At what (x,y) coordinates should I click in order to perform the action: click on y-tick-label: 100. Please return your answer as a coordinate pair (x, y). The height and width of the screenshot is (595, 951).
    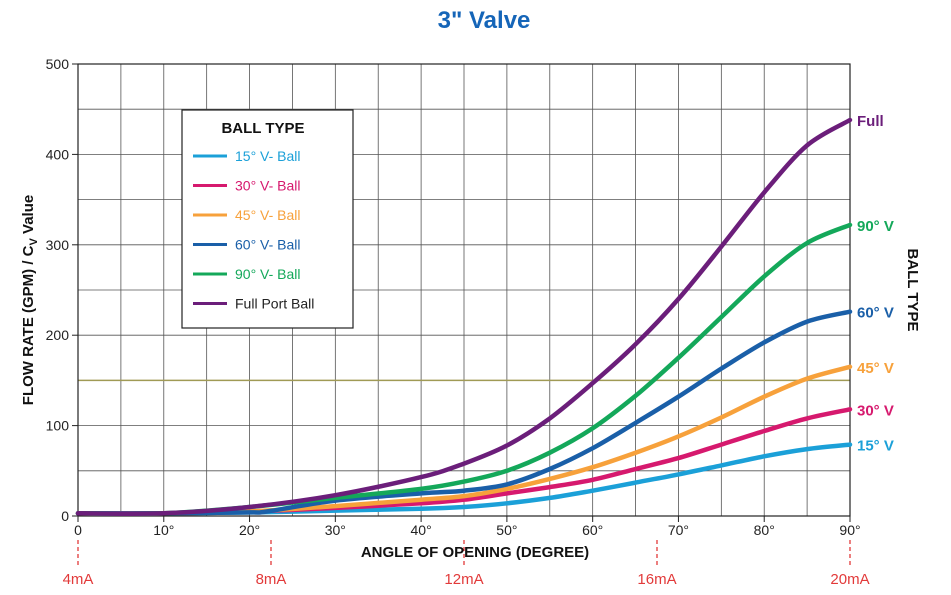
    Looking at the image, I should click on (58, 426).